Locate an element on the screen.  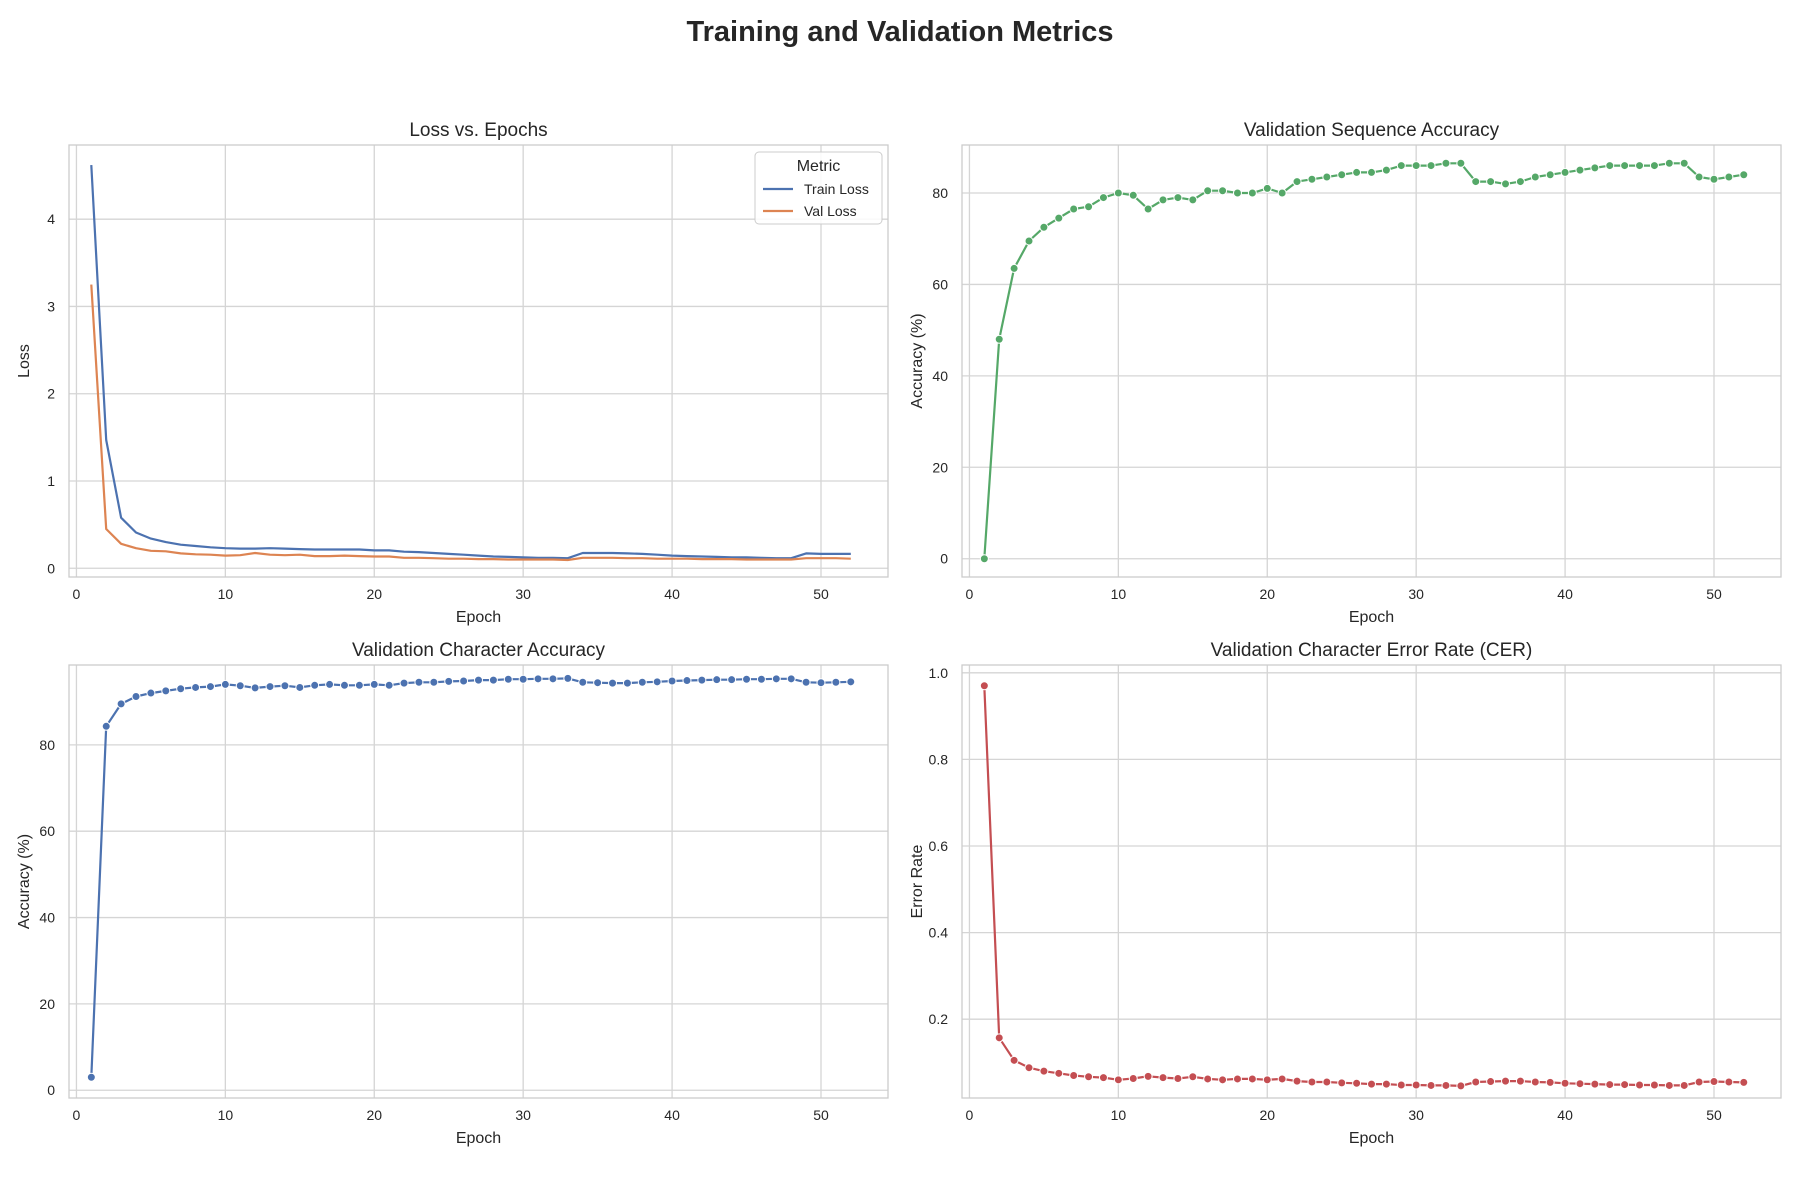
legend-entry: Val Loss is located at coordinates (830, 211).